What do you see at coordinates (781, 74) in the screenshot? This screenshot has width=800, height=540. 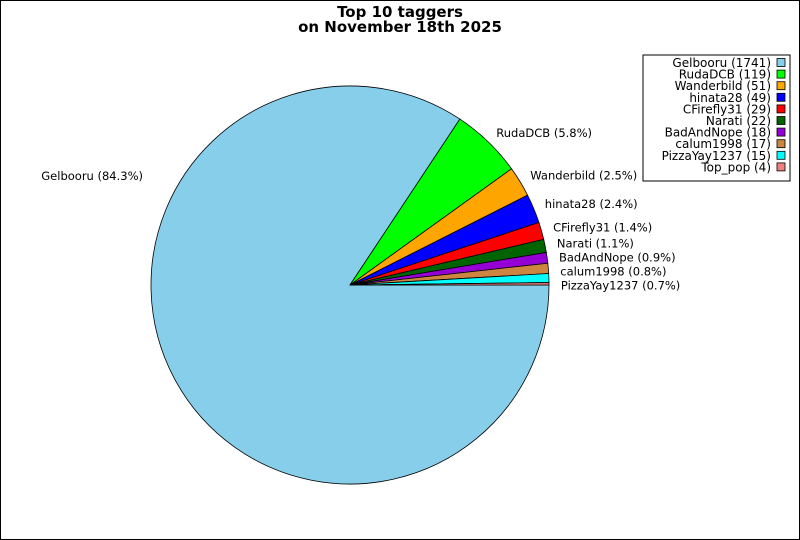 I see `legend-swatch-rudadcb` at bounding box center [781, 74].